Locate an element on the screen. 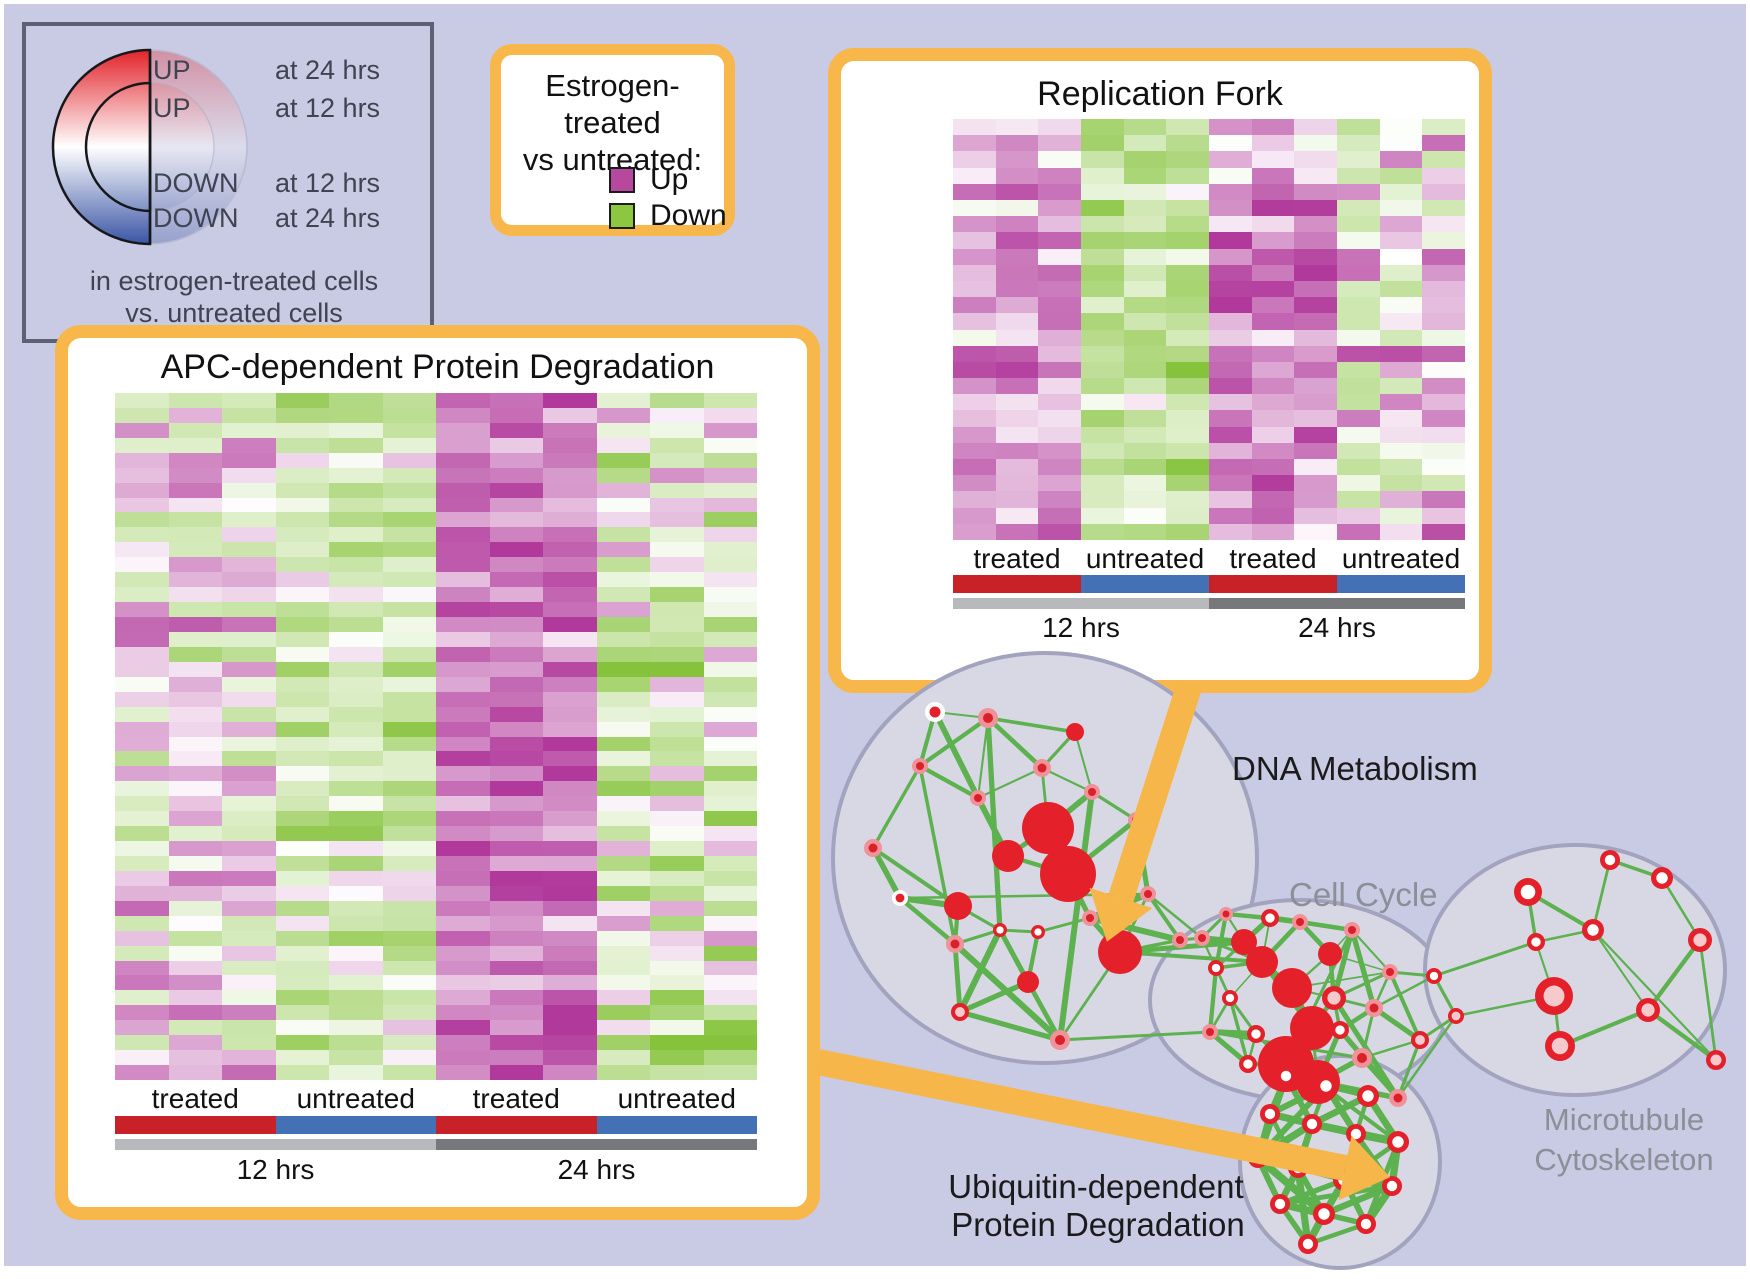 The height and width of the screenshot is (1279, 1750). estrogen-legend-title: Estrogen-treated vs untreated: is located at coordinates (612, 122).